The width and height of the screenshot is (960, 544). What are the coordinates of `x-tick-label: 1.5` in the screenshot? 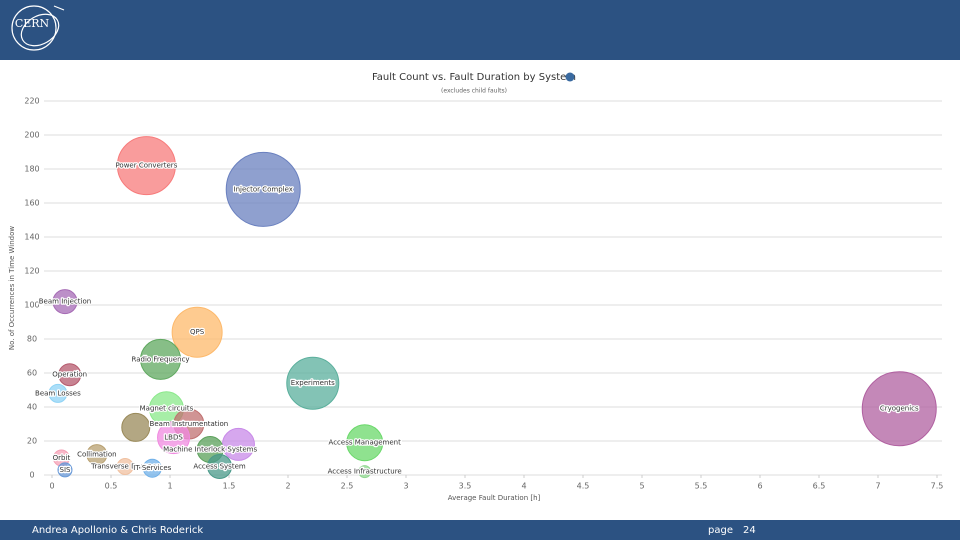 It's located at (229, 486).